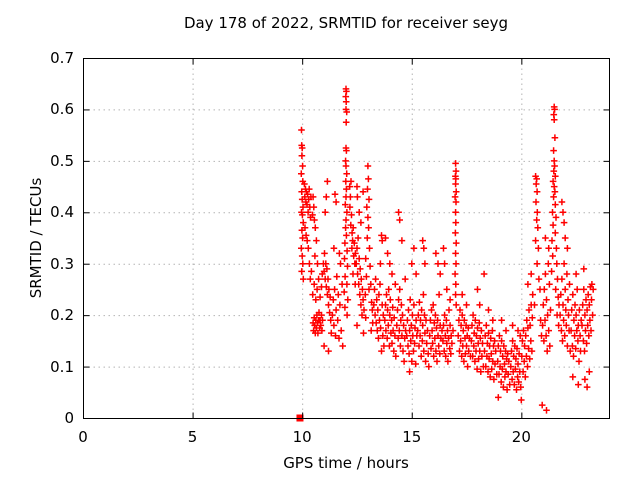 This screenshot has height=480, width=640. Describe the element at coordinates (346, 463) in the screenshot. I see `x-axis-label: GPS time / hours` at that location.